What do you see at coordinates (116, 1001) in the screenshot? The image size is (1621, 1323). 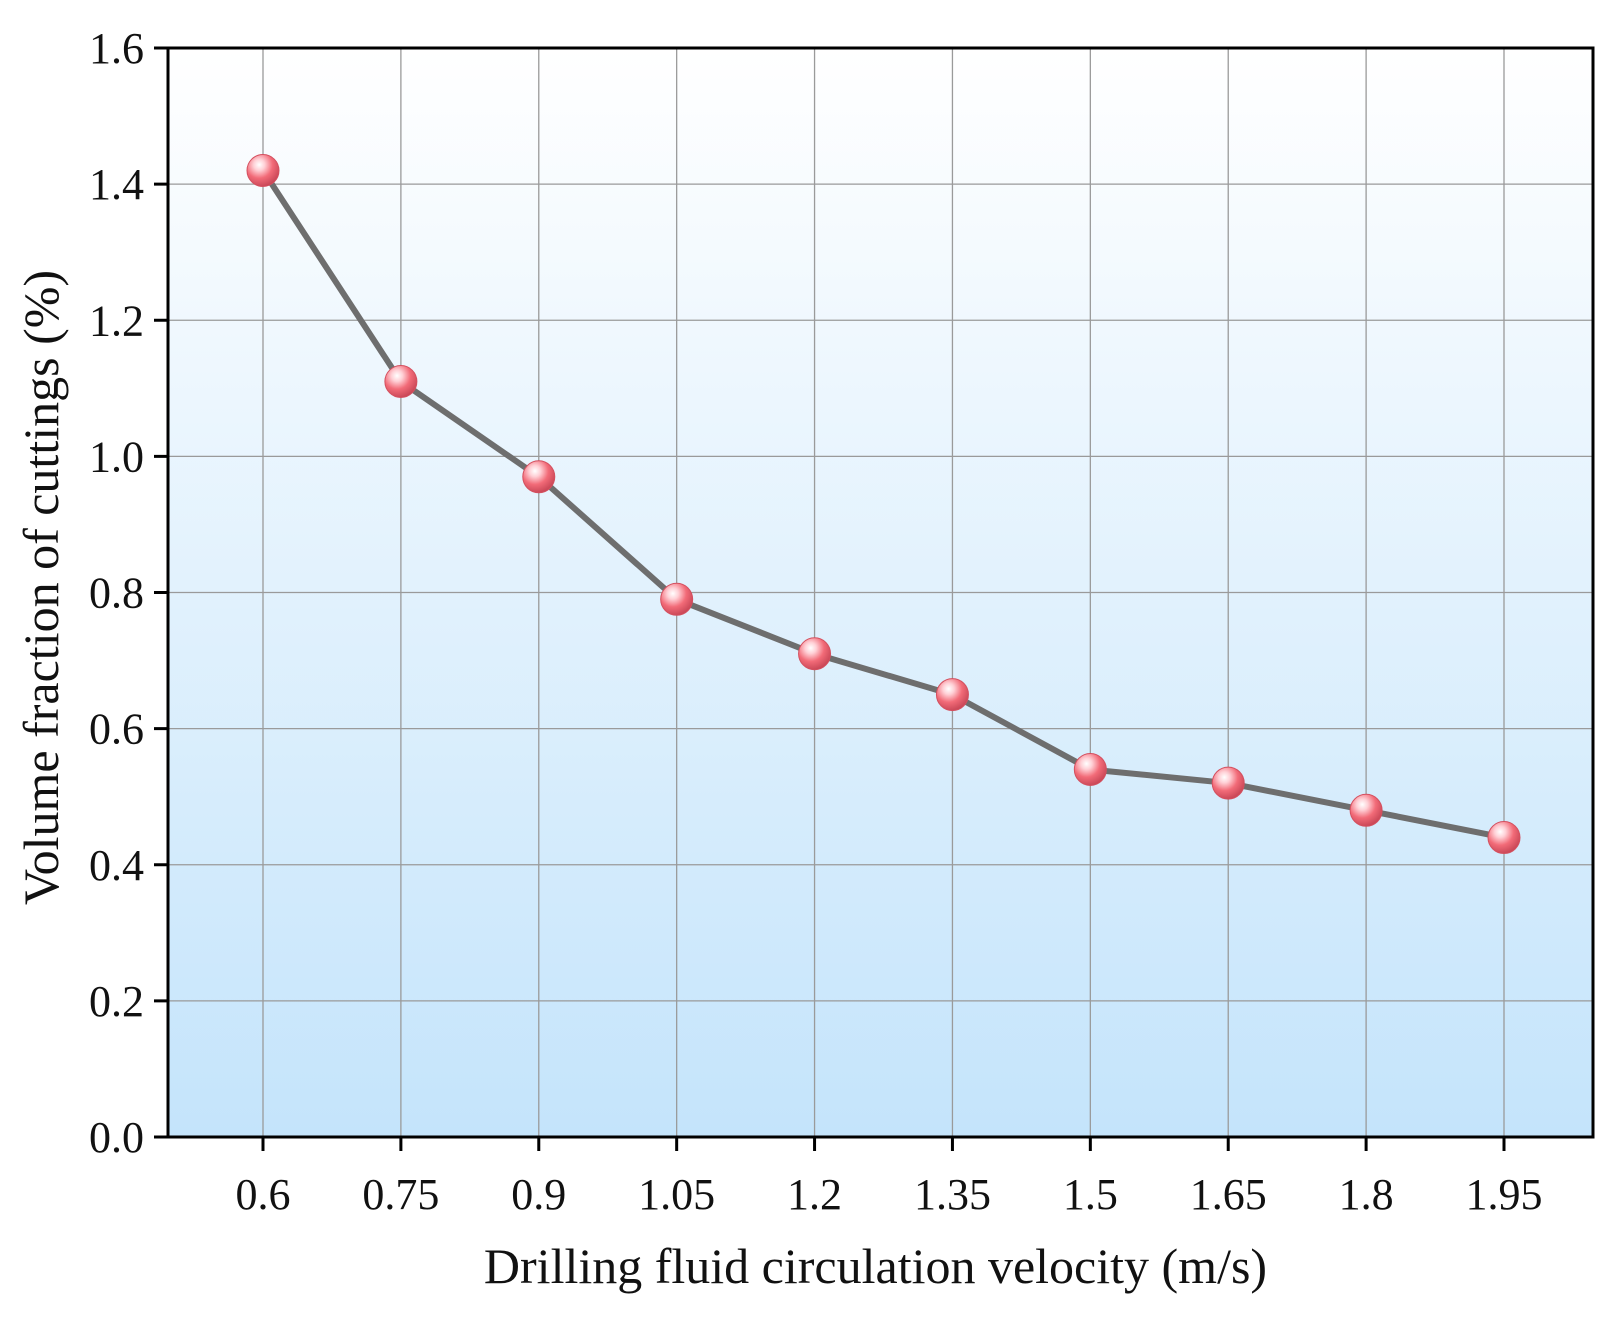 I see `y-tick-label: 0.2` at bounding box center [116, 1001].